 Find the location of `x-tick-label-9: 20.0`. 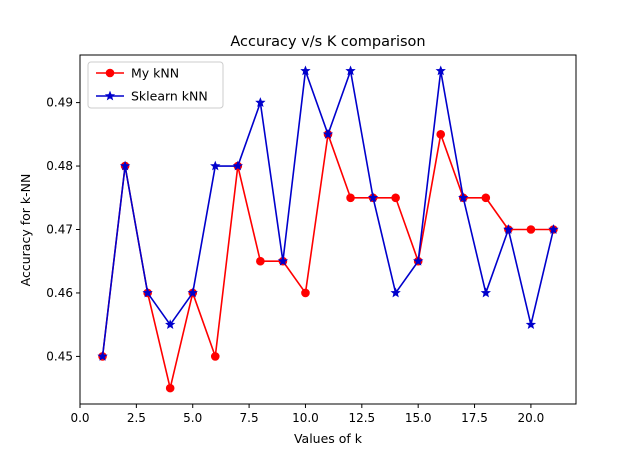

x-tick-label-9: 20.0 is located at coordinates (531, 418).